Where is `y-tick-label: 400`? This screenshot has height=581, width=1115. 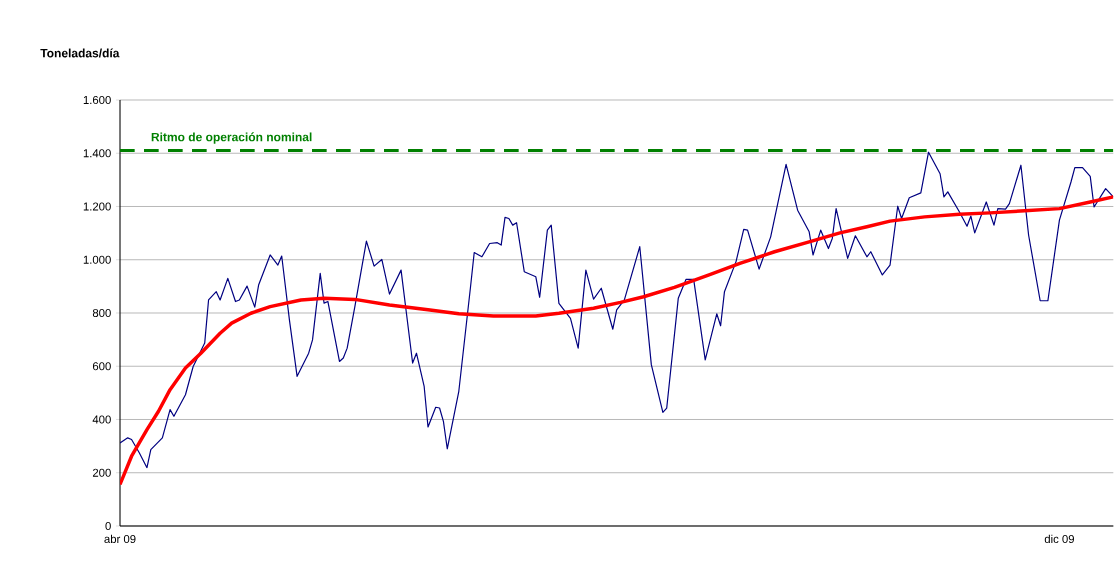 y-tick-label: 400 is located at coordinates (101, 419).